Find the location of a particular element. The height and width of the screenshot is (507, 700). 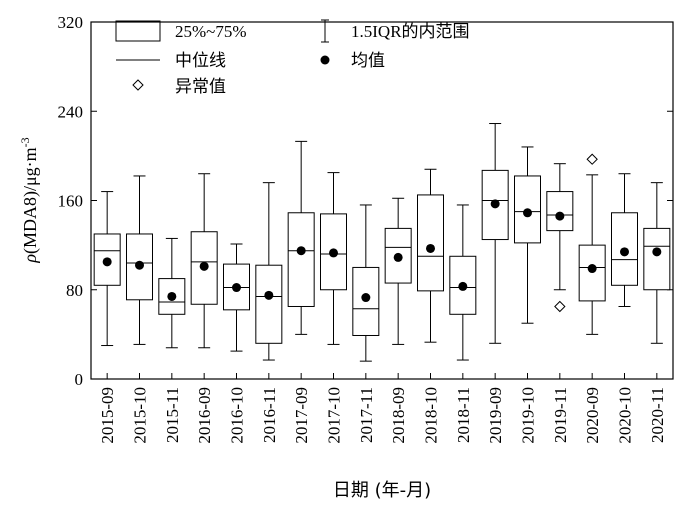

y-tick-label: 320 is located at coordinates (71, 22).